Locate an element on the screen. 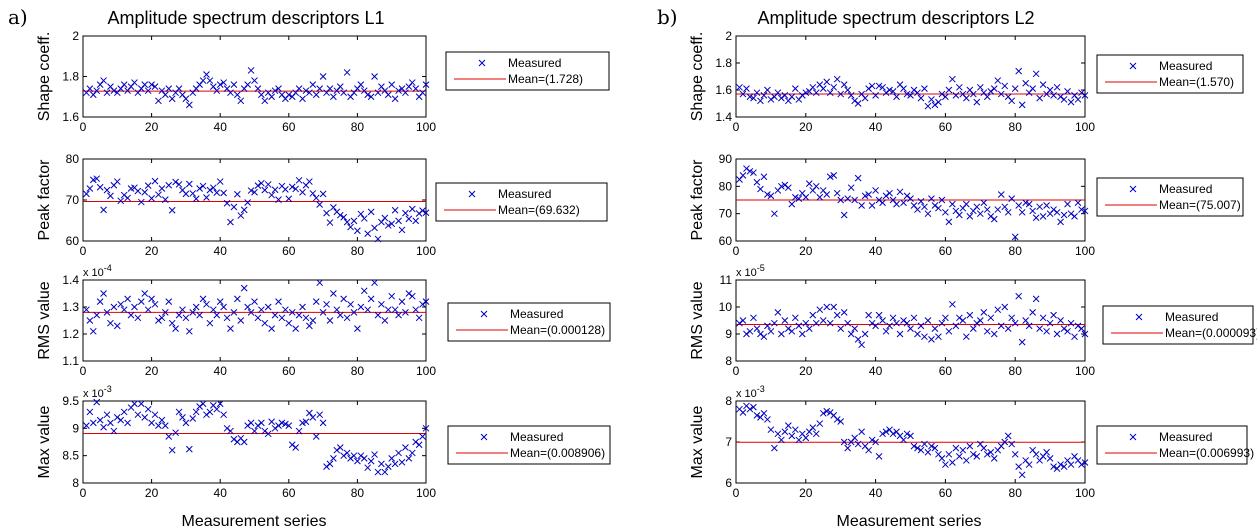  legend-box is located at coordinates (1172, 445).